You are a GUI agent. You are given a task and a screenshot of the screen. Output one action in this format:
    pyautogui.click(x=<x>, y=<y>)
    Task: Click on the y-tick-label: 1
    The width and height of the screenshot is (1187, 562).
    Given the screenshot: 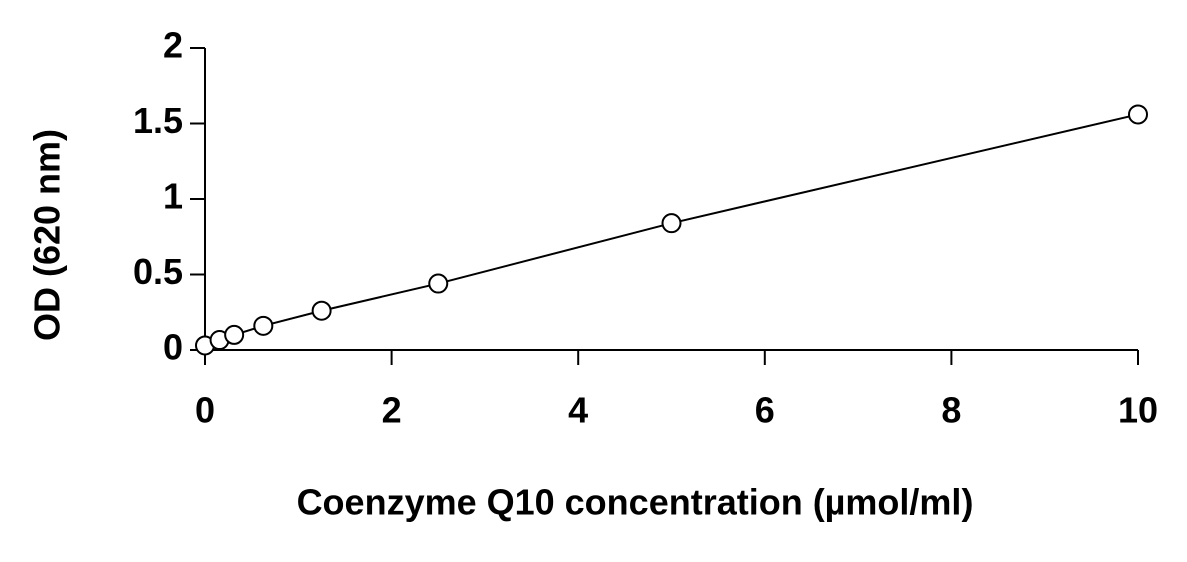 What is the action you would take?
    pyautogui.click(x=173, y=196)
    